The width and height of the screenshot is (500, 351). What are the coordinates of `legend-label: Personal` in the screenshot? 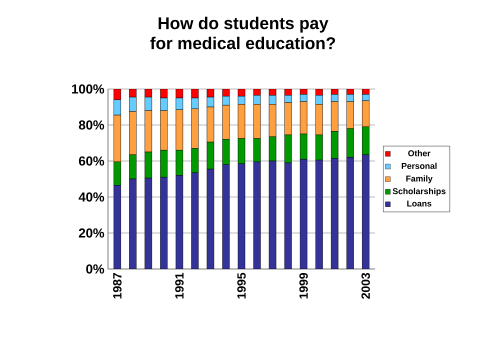 It's located at (419, 165).